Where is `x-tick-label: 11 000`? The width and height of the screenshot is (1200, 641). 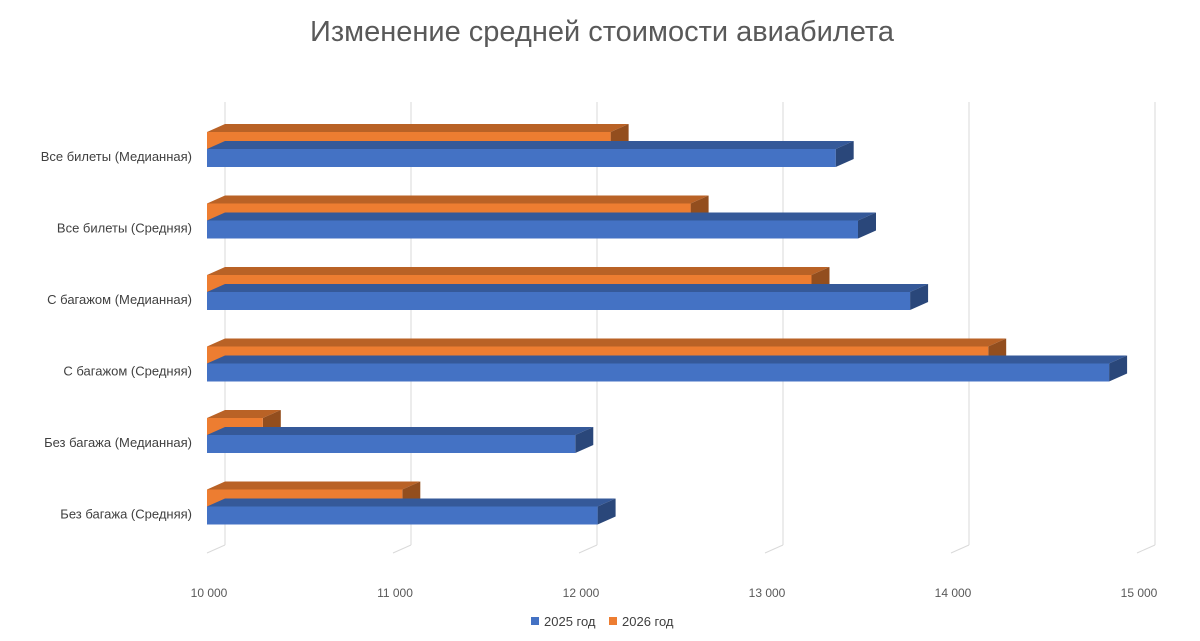
x-tick-label: 11 000 is located at coordinates (395, 593).